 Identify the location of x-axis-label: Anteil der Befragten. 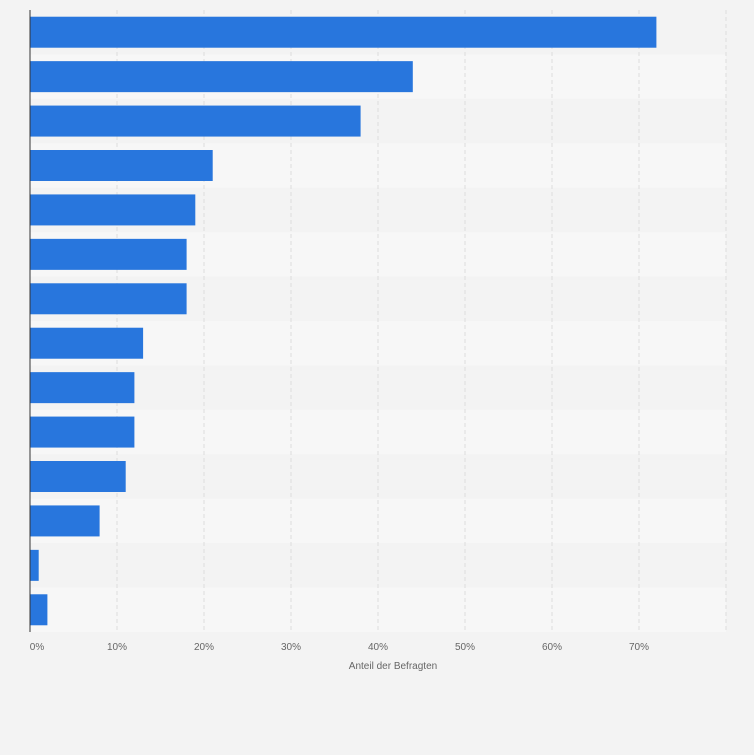
(393, 666).